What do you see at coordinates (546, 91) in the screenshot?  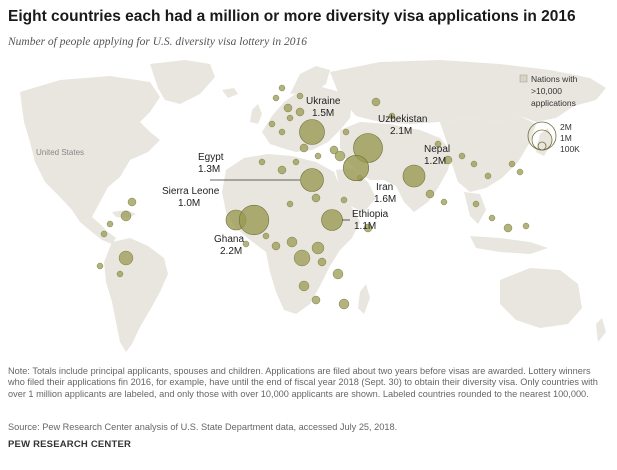 I see `legend-nations-line2: >10,000` at bounding box center [546, 91].